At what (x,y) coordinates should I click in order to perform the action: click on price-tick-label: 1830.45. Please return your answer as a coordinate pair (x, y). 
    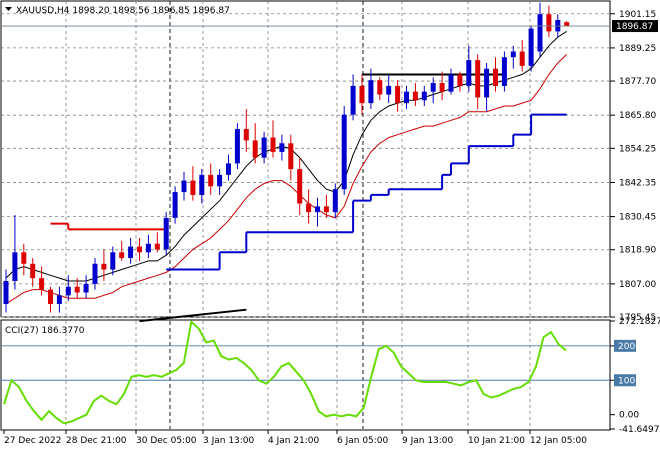
    Looking at the image, I should click on (637, 218).